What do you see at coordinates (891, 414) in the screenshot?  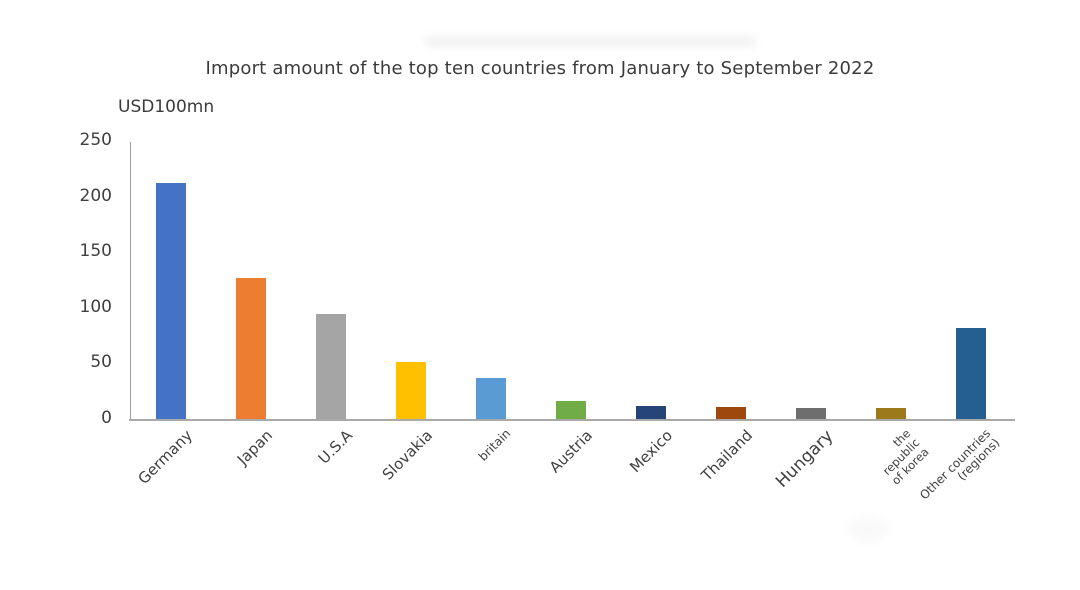 I see `bar-the-republic-of-korea` at bounding box center [891, 414].